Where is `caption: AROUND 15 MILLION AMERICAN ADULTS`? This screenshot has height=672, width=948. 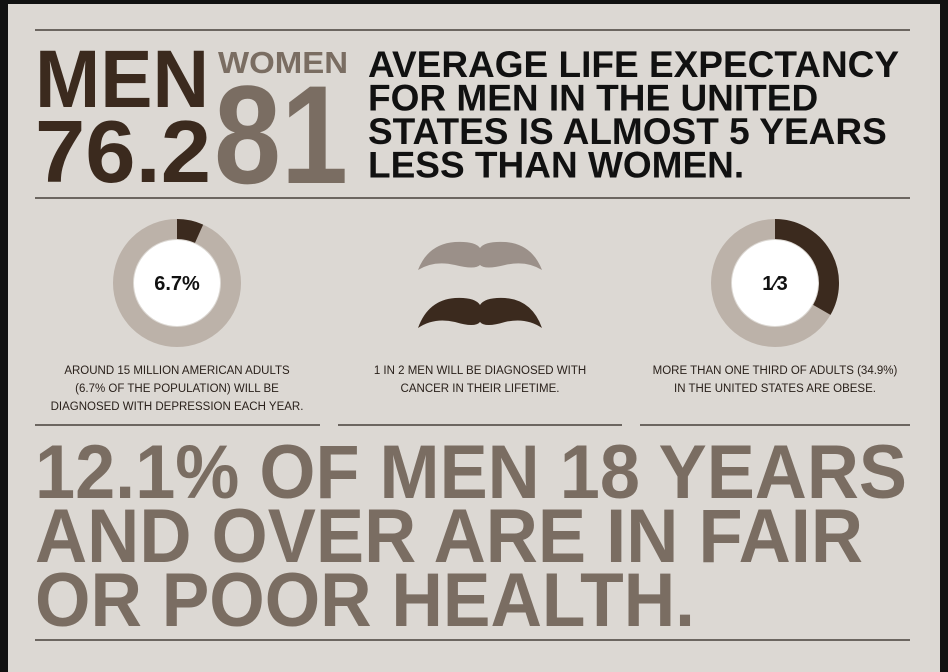 caption: AROUND 15 MILLION AMERICAN ADULTS is located at coordinates (177, 371).